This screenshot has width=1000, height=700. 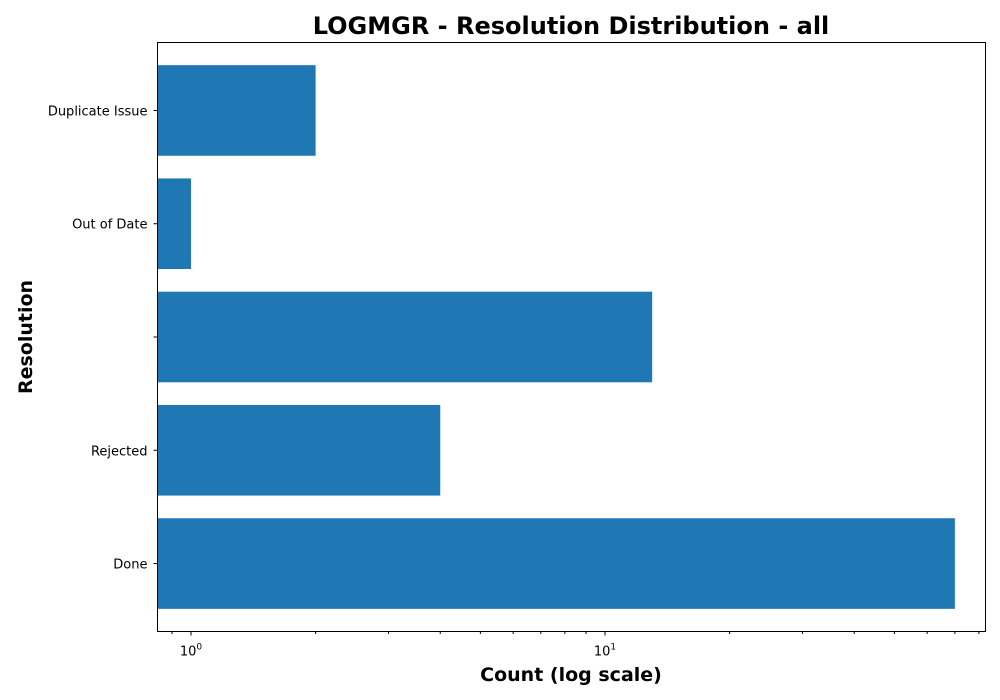 What do you see at coordinates (98, 111) in the screenshot?
I see `y-tick-label: Duplicate Issue` at bounding box center [98, 111].